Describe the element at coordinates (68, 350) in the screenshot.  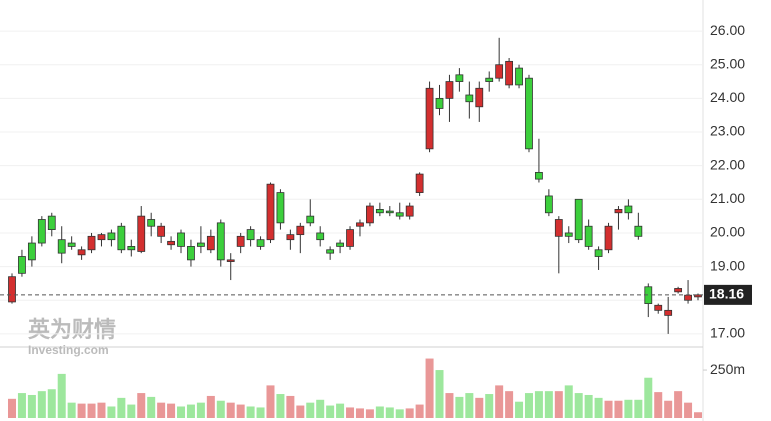
I see `watermark-subtitle: Investing.com` at that location.